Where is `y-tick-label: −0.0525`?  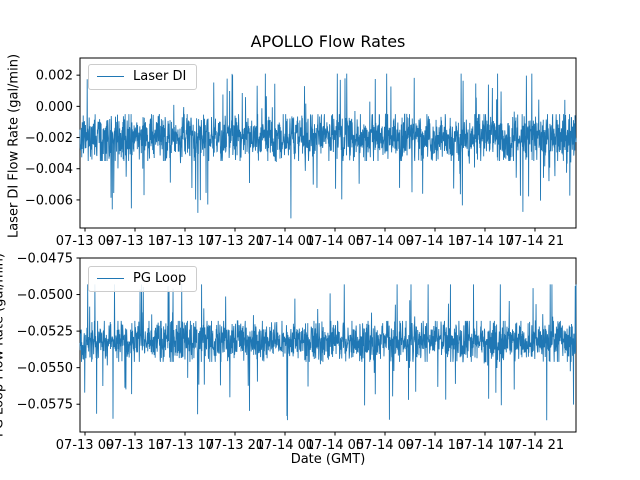
y-tick-label: −0.0525 is located at coordinates (45, 332).